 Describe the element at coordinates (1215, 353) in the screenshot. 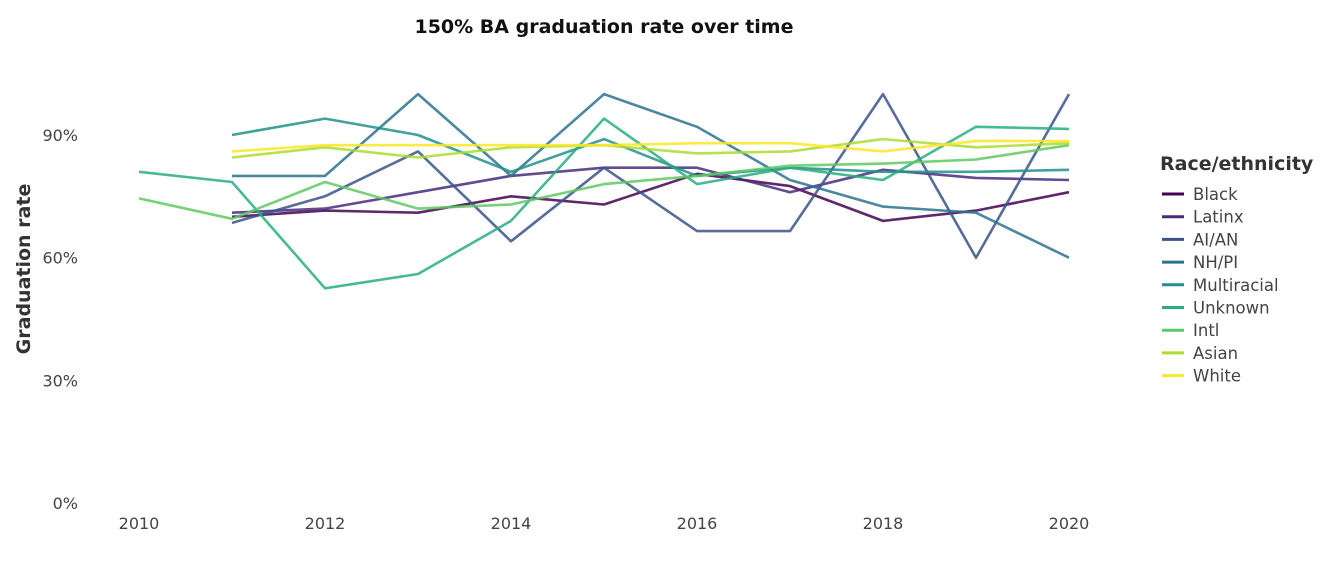

I see `legend-label: Asian` at that location.